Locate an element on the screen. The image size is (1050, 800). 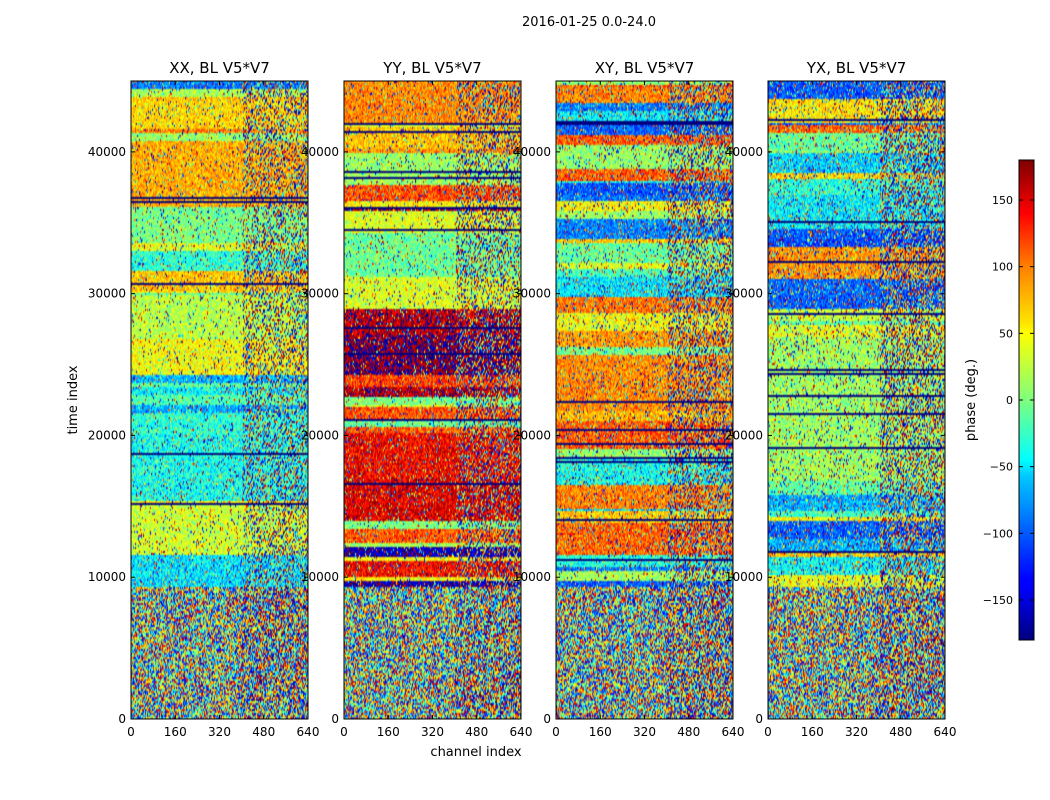
colorbar-tick-label: −50 is located at coordinates (1001, 467).